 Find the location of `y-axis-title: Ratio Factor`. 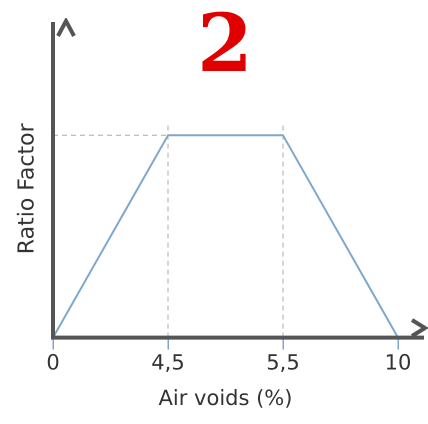

y-axis-title: Ratio Factor is located at coordinates (27, 188).